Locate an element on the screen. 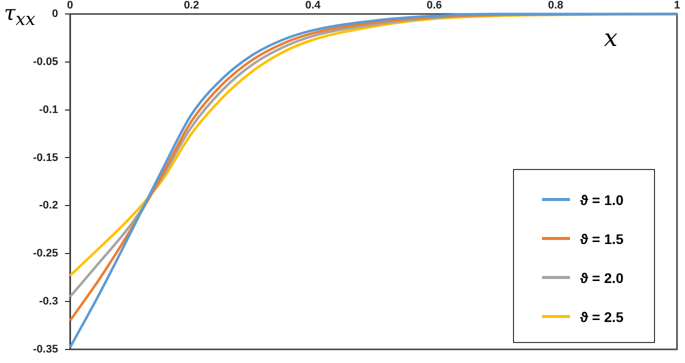 The height and width of the screenshot is (363, 685). y-tick-label: 0 is located at coordinates (55, 14).